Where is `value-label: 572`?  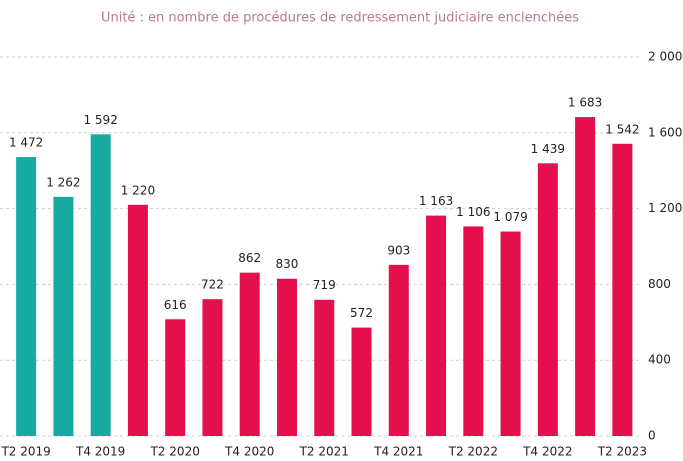
value-label: 572 is located at coordinates (361, 313).